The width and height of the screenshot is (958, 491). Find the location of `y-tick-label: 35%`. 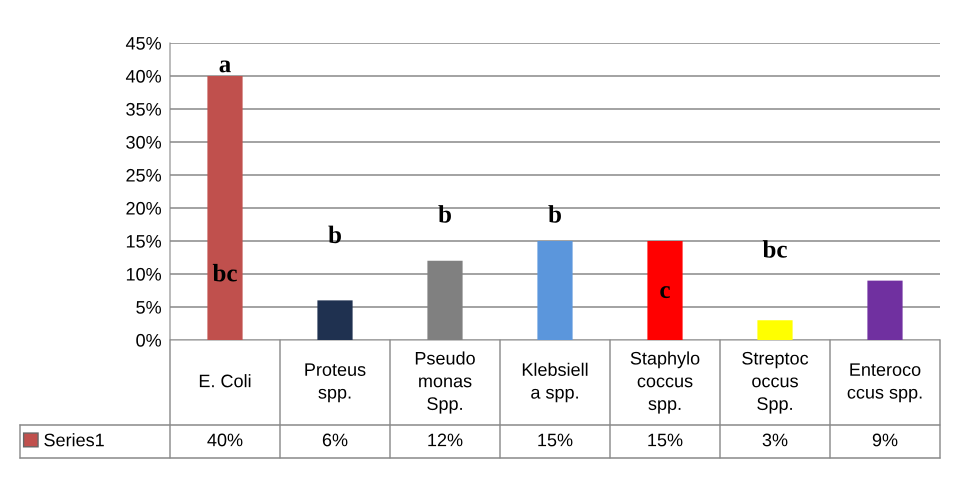

y-tick-label: 35% is located at coordinates (144, 109).